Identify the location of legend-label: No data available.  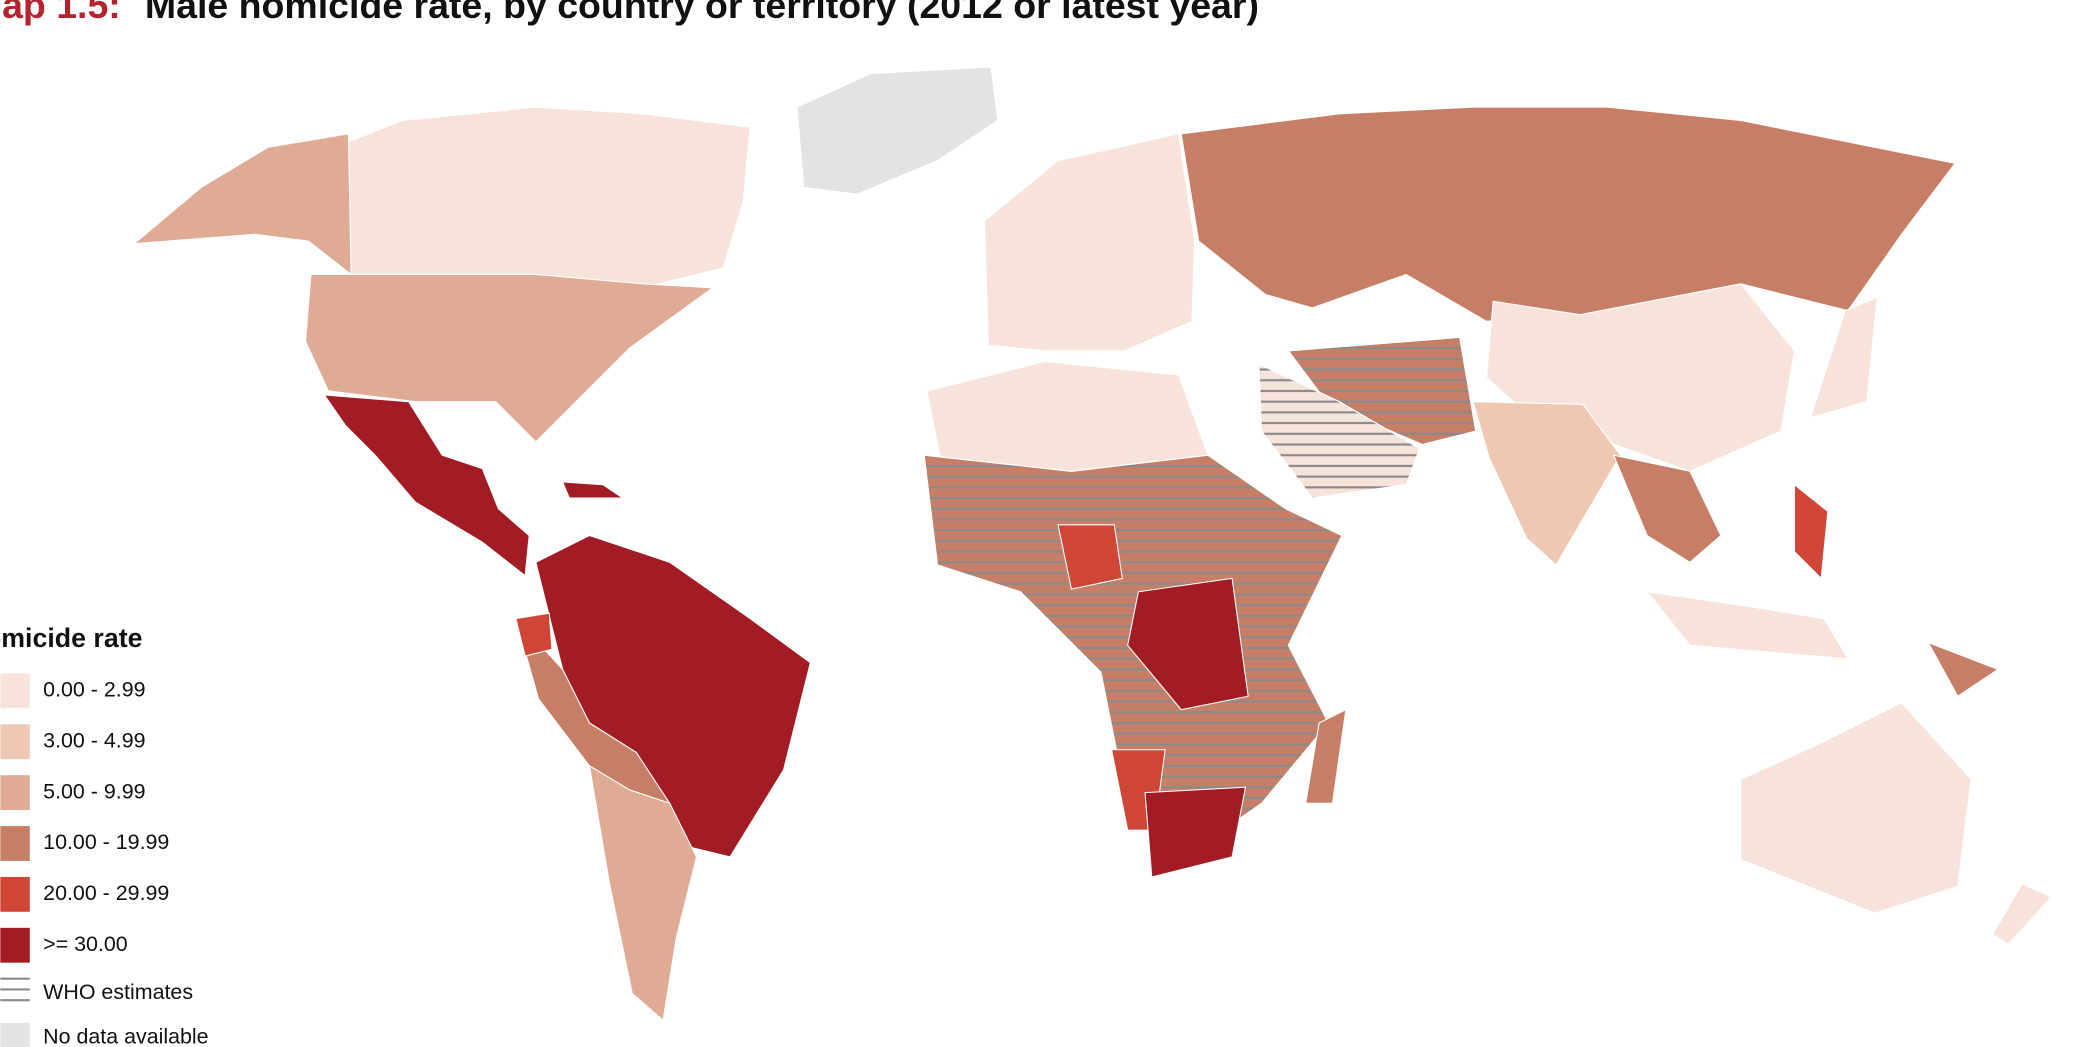
(125, 1035).